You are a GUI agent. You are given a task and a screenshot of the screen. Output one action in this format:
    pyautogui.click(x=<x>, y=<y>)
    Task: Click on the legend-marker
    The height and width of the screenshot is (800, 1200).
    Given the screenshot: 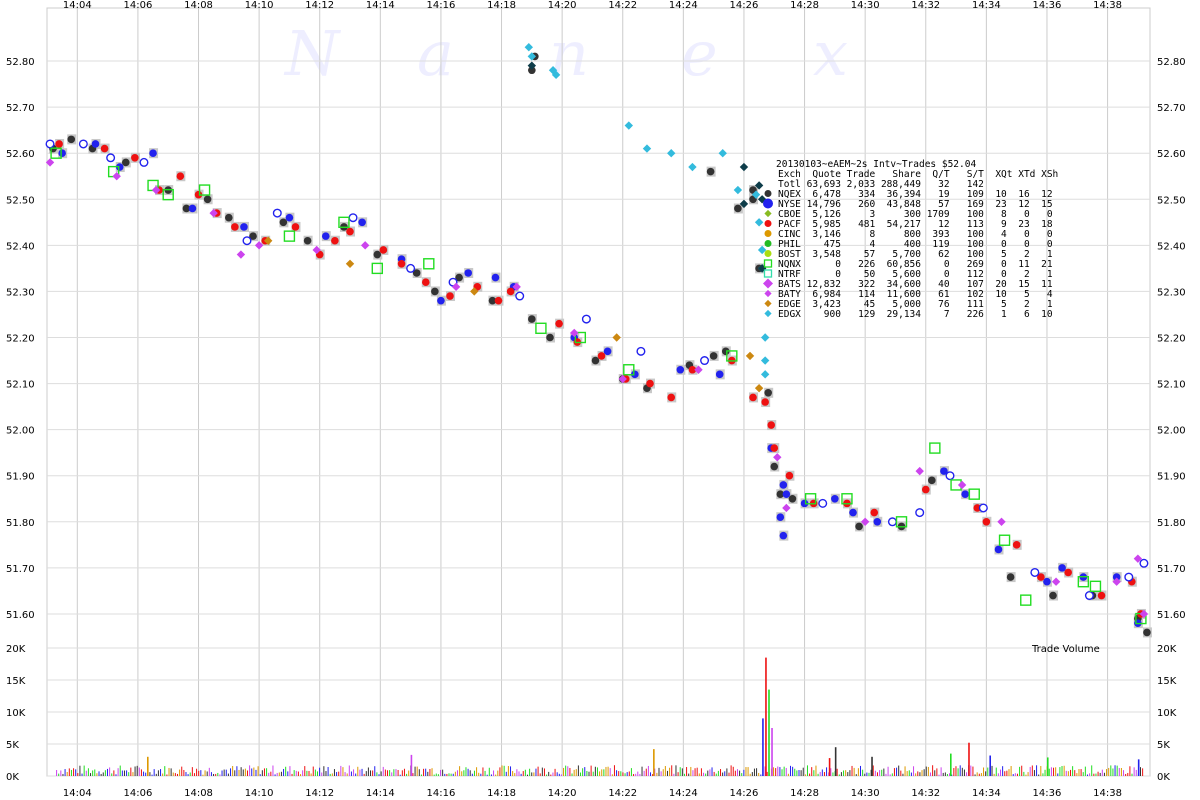 What is the action you would take?
    pyautogui.click(x=768, y=273)
    